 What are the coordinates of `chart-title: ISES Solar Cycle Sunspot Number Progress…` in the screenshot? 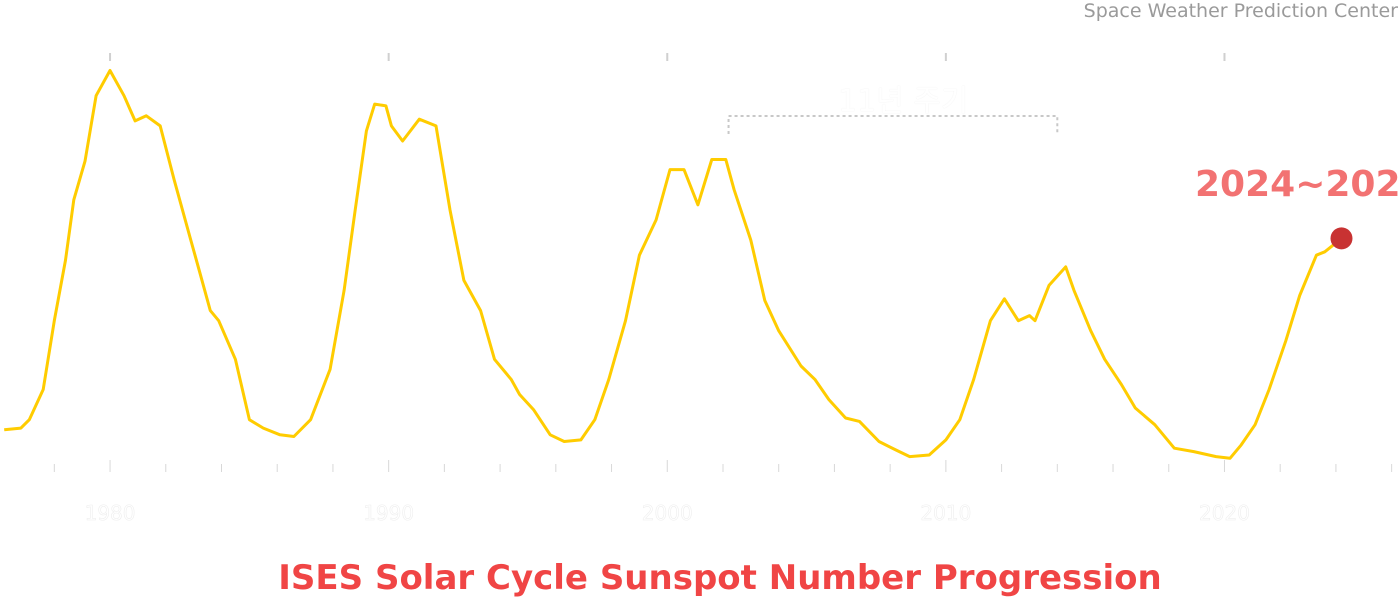 It's located at (720, 578).